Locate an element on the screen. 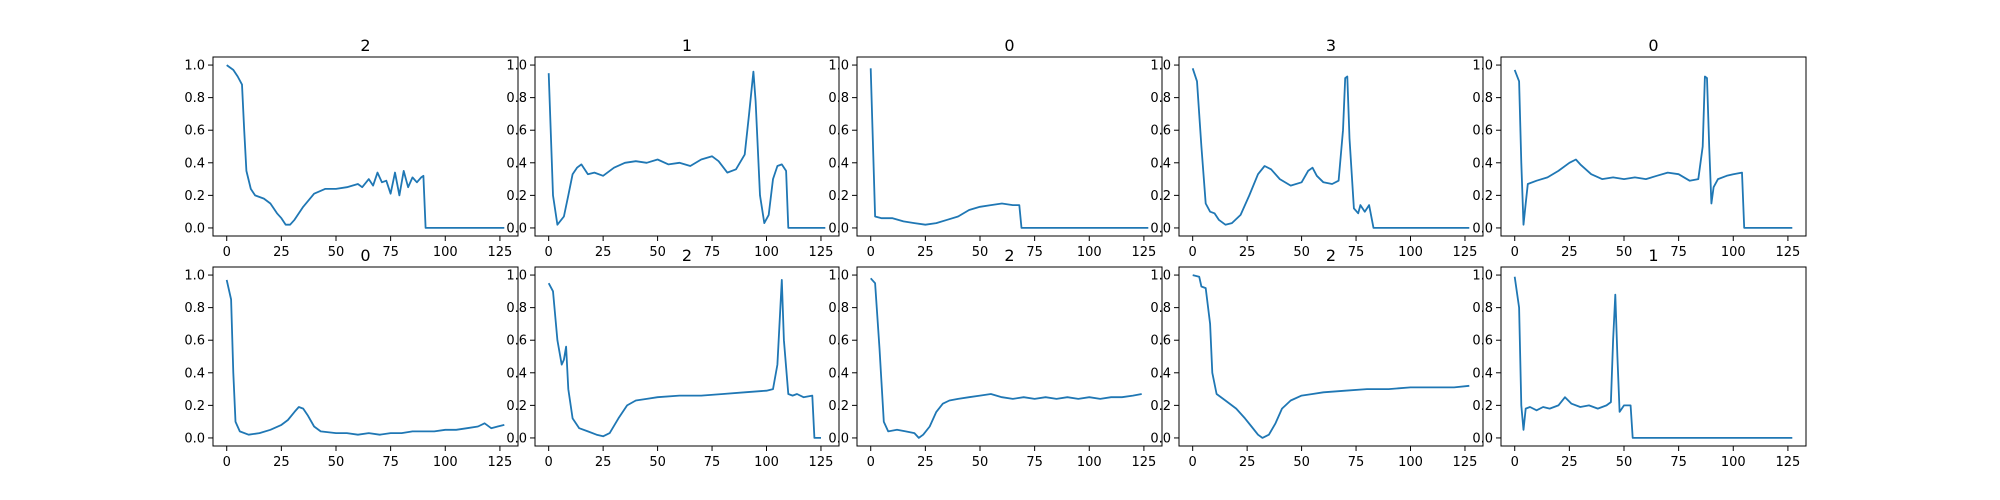 The width and height of the screenshot is (2000, 500). subplot-0: 0 25 50 75 100 125 0.0 0.2 0.4 0.6 0.8 1.0 2 is located at coordinates (351, 148).